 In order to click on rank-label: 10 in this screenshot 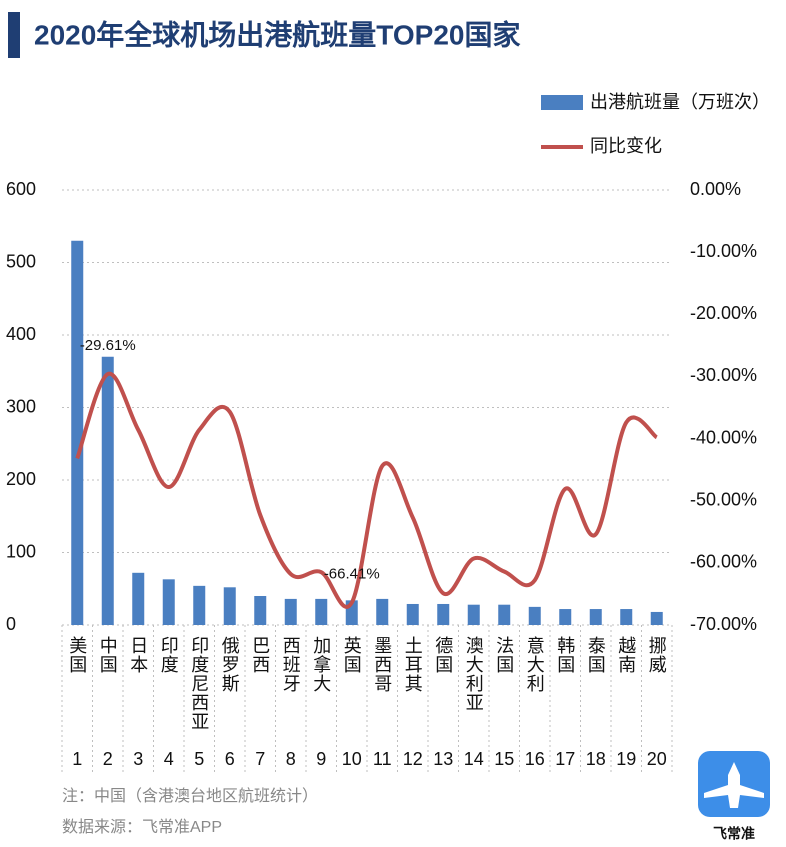, I will do `click(352, 759)`.